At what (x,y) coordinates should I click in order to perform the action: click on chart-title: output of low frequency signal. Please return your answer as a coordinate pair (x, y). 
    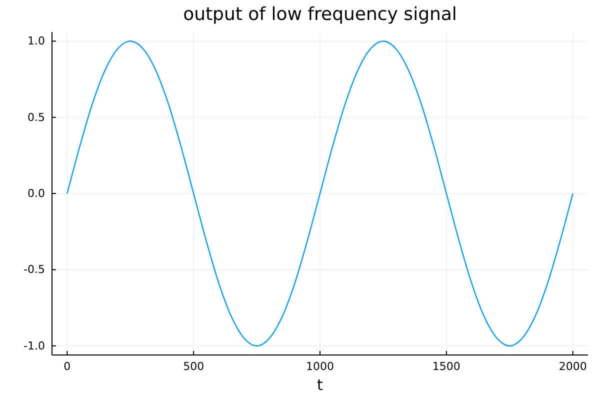
    Looking at the image, I should click on (320, 14).